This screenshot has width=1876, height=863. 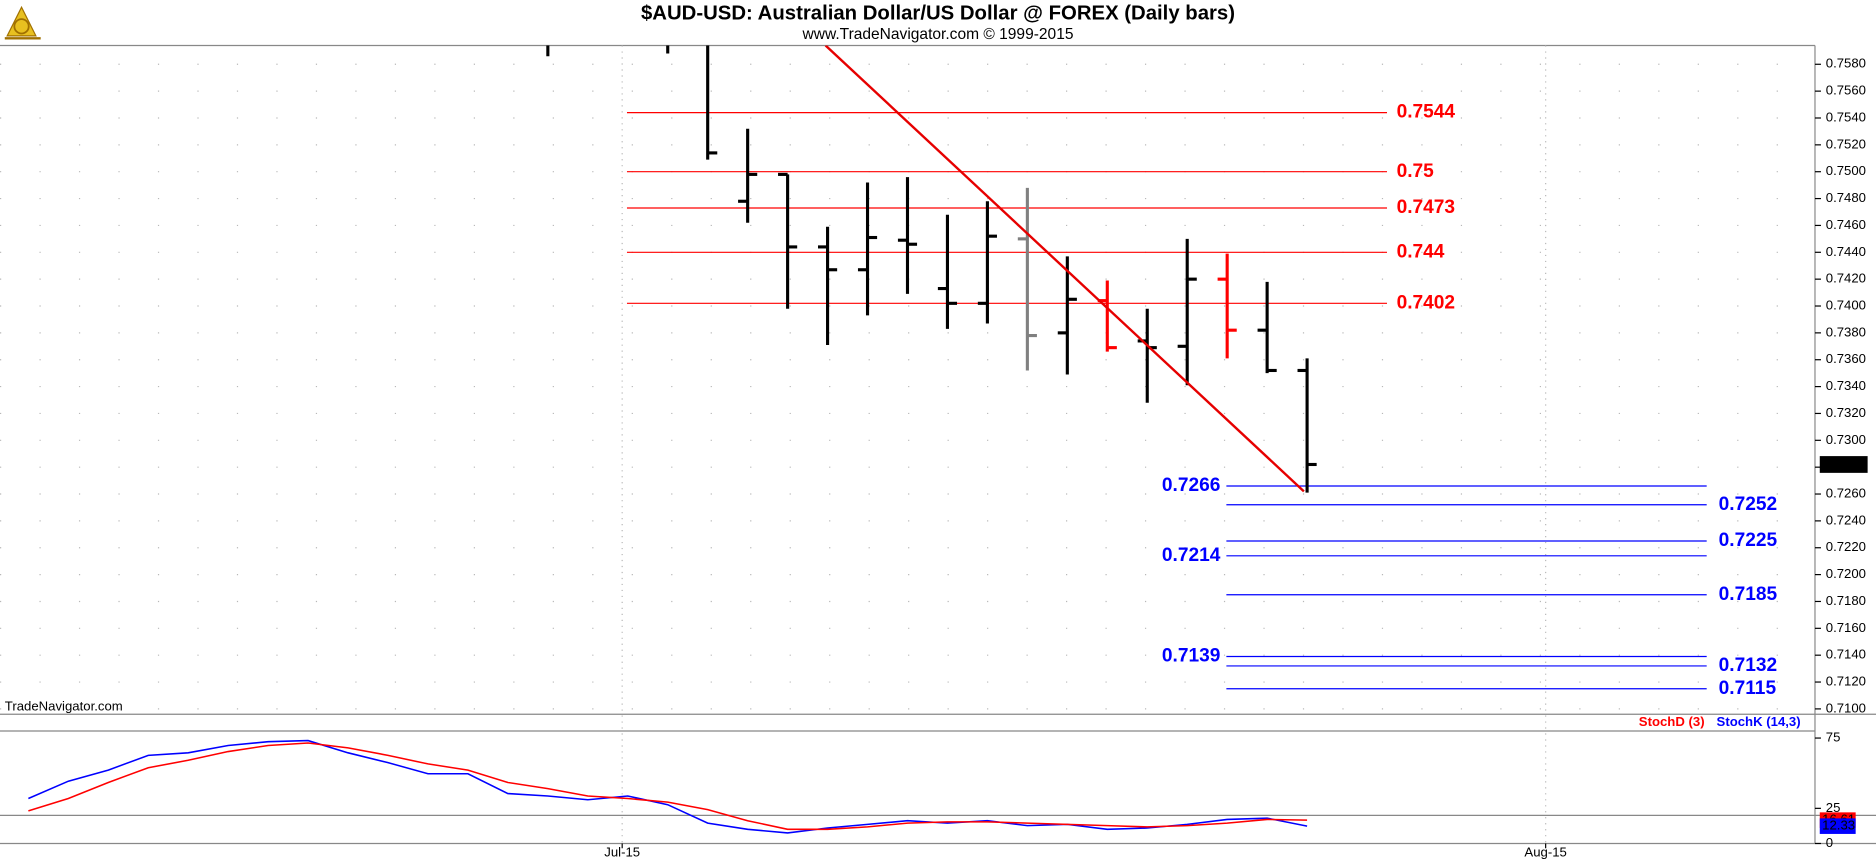 I want to click on stoch-line, so click(x=668, y=786).